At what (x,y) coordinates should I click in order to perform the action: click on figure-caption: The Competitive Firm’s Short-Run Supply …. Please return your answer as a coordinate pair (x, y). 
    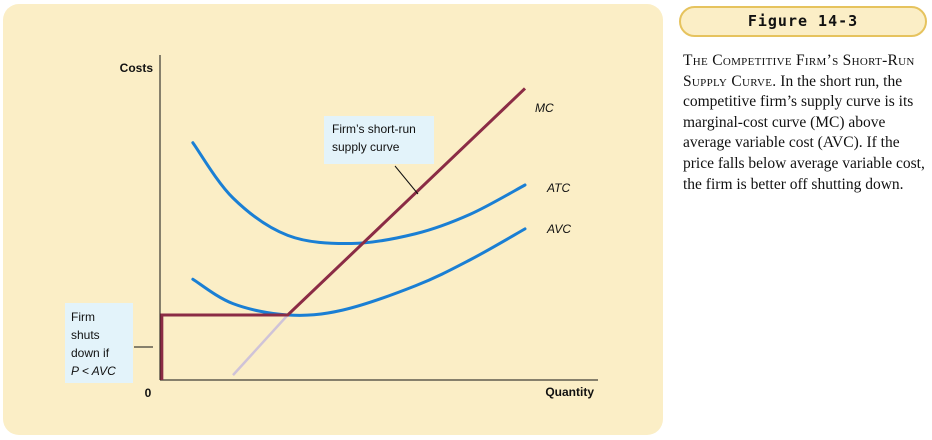
    Looking at the image, I should click on (806, 123).